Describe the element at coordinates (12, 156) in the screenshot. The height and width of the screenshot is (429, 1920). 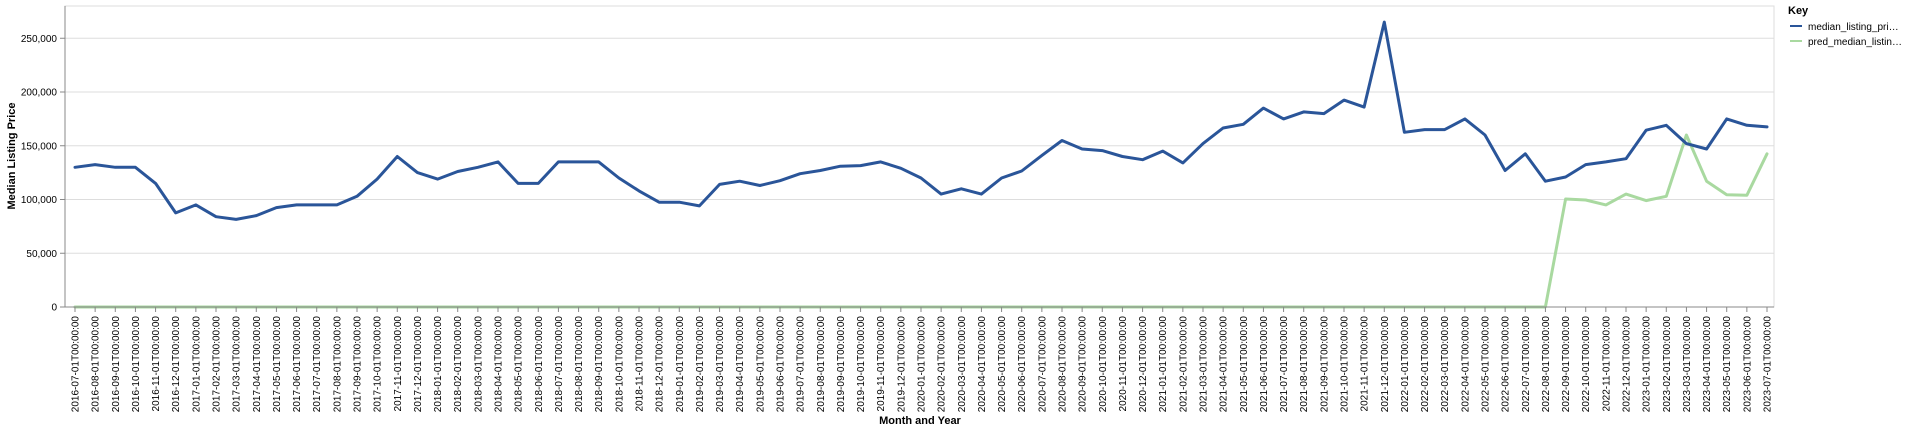
I see `y-axis-title: Median Listing Price` at that location.